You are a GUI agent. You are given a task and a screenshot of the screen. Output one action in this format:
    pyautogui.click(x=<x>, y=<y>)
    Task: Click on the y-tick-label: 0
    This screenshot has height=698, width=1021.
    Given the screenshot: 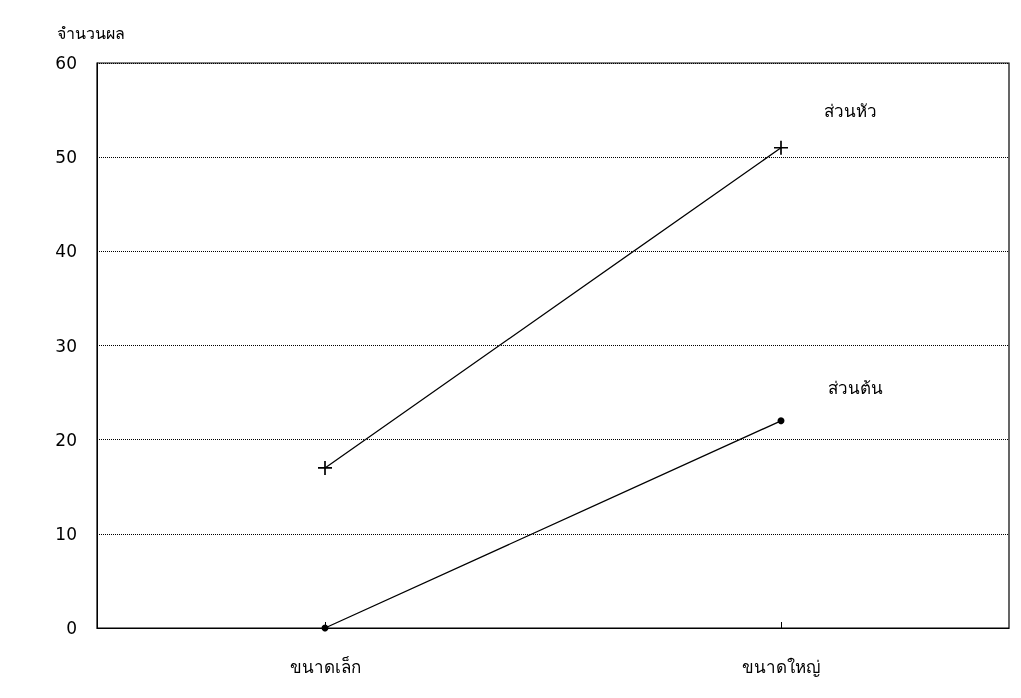 What is the action you would take?
    pyautogui.click(x=71, y=628)
    